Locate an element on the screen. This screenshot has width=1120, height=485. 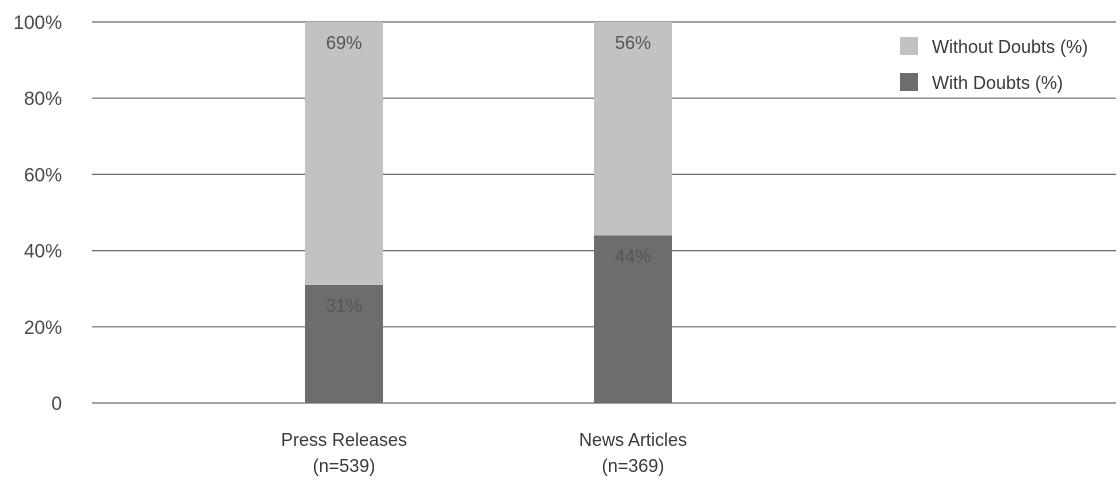
y-axis-tick-labels: 0 20% 40% 60% 80% 100% is located at coordinates (37, 214).